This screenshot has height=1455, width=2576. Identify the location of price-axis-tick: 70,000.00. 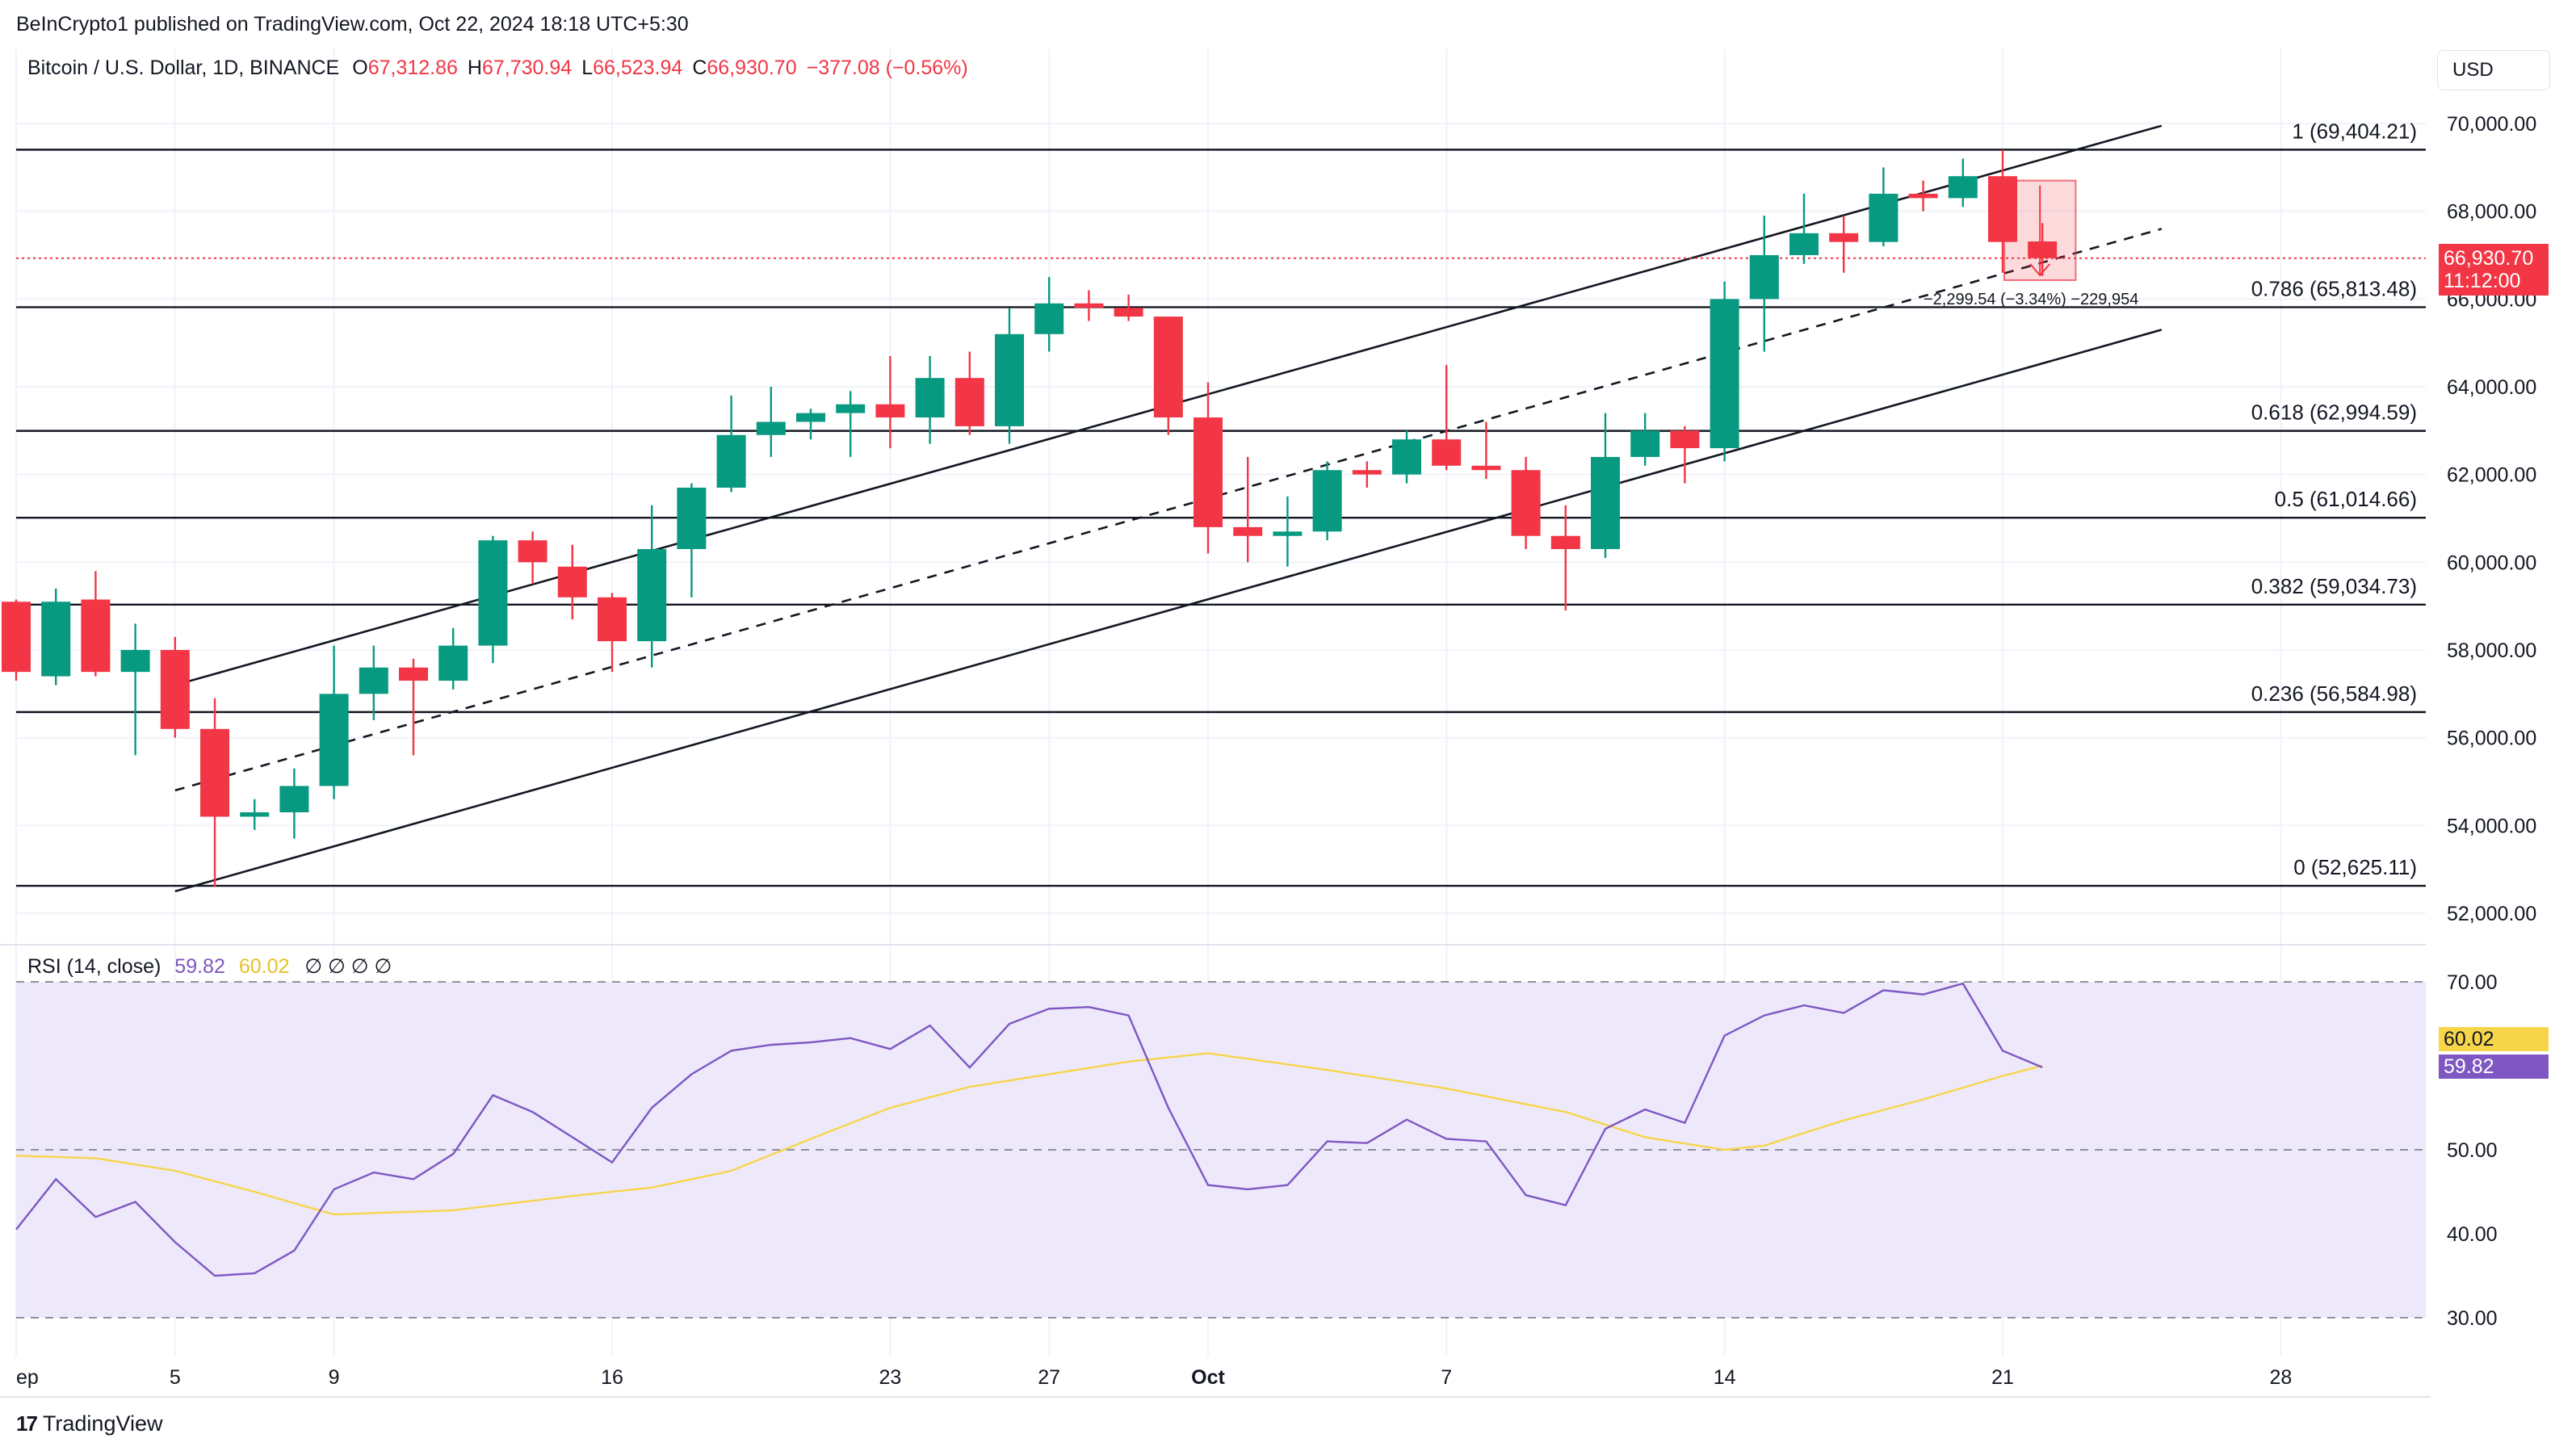
(2491, 124).